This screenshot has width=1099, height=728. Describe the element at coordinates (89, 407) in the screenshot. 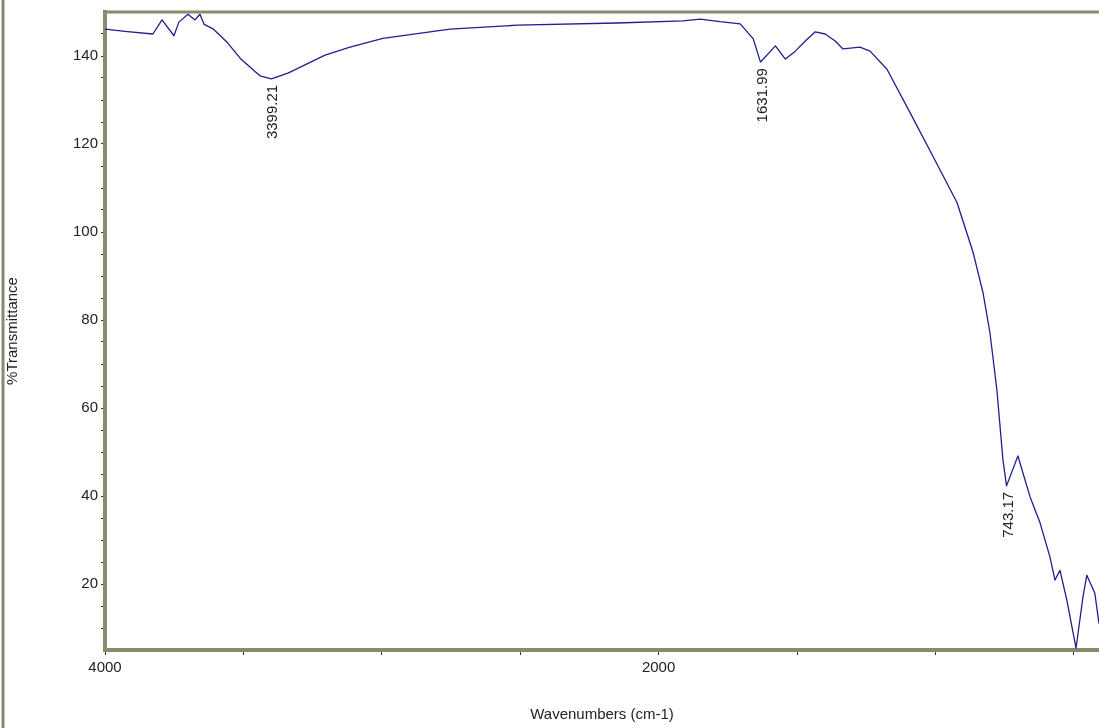

I see `y-tick-label: 60` at that location.